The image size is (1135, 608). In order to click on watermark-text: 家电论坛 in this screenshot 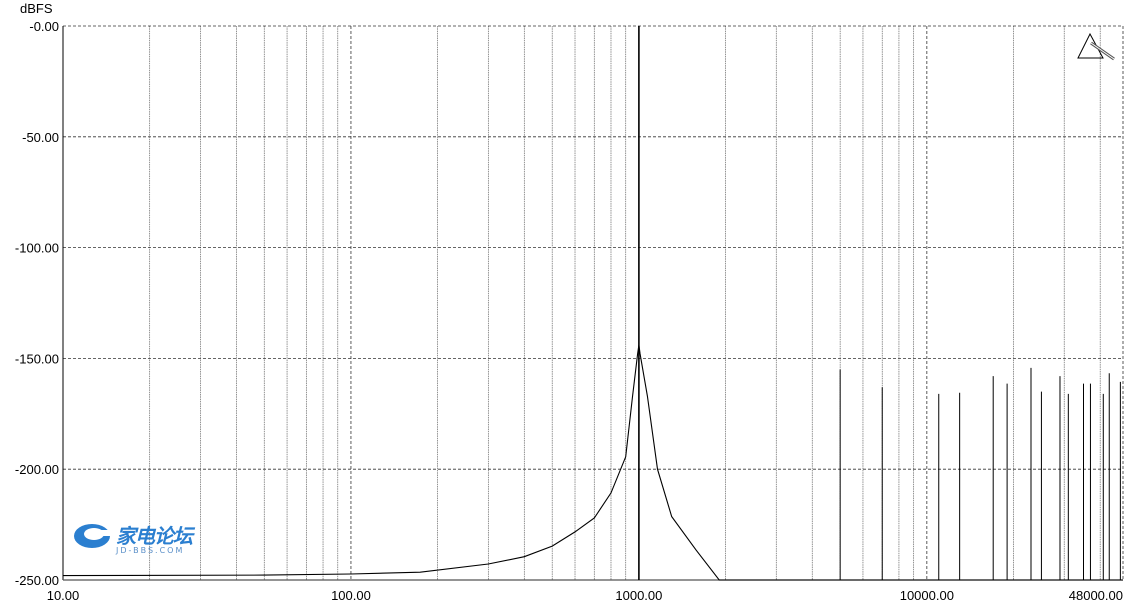, I will do `click(154, 536)`.